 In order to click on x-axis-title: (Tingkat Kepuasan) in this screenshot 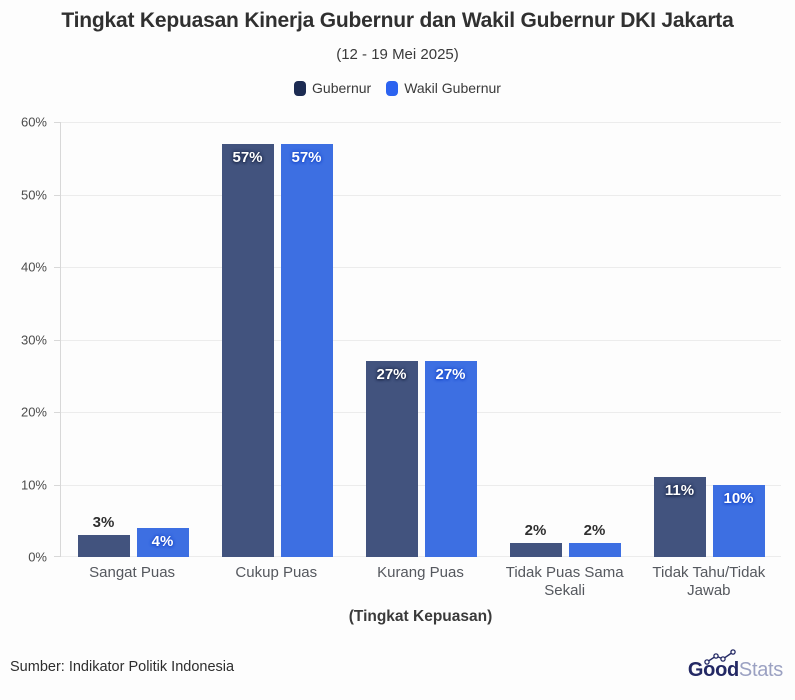, I will do `click(420, 616)`.